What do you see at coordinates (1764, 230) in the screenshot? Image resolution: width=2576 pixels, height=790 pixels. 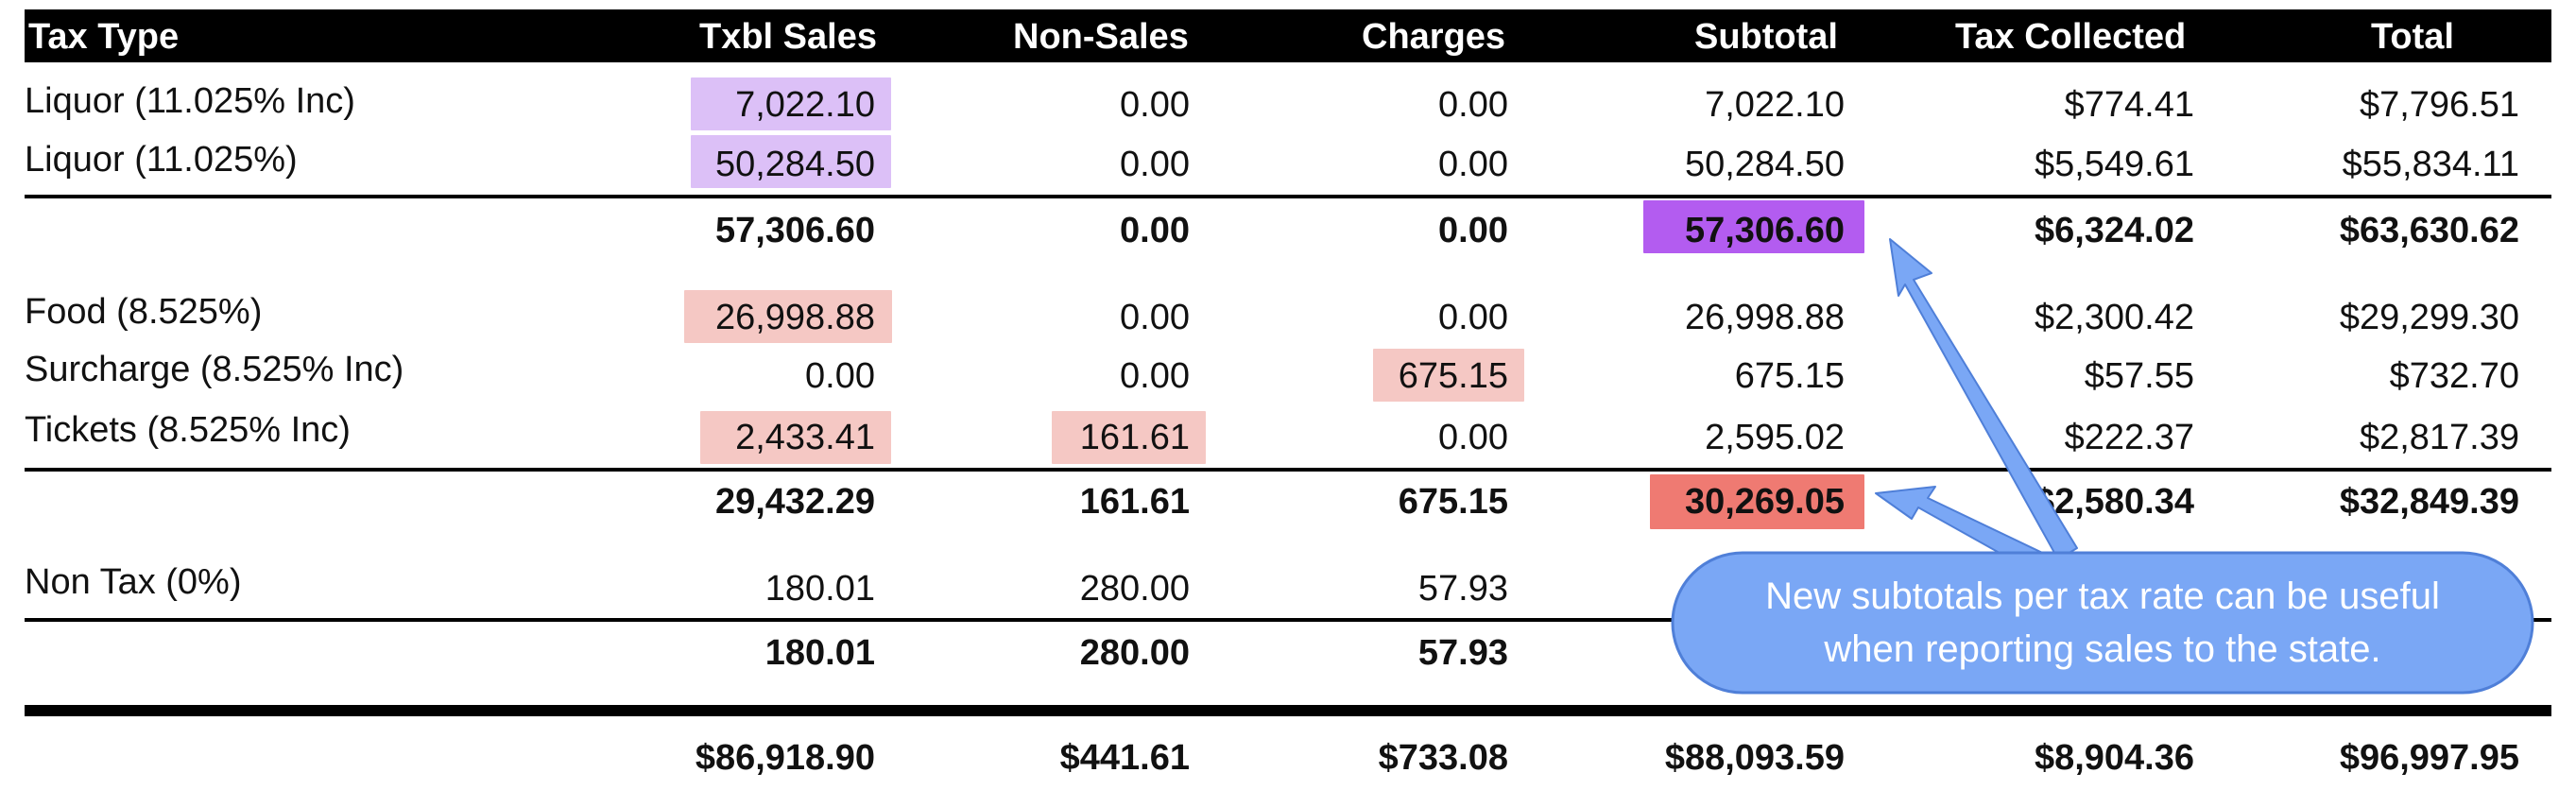 I see `group-total-subtotal: 57,306.60` at bounding box center [1764, 230].